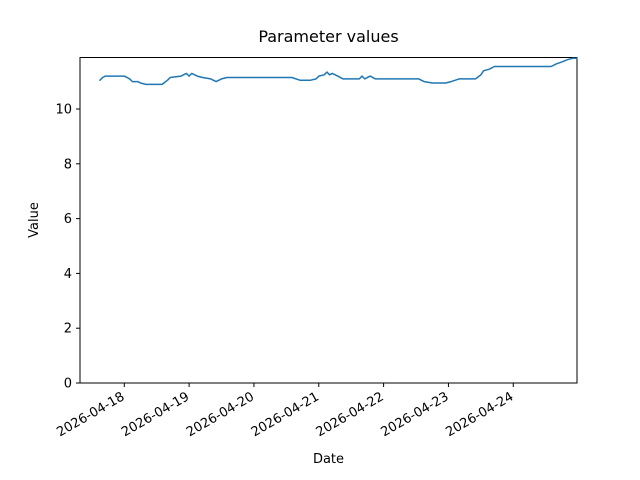  I want to click on y-tick-label: 0, so click(68, 384).